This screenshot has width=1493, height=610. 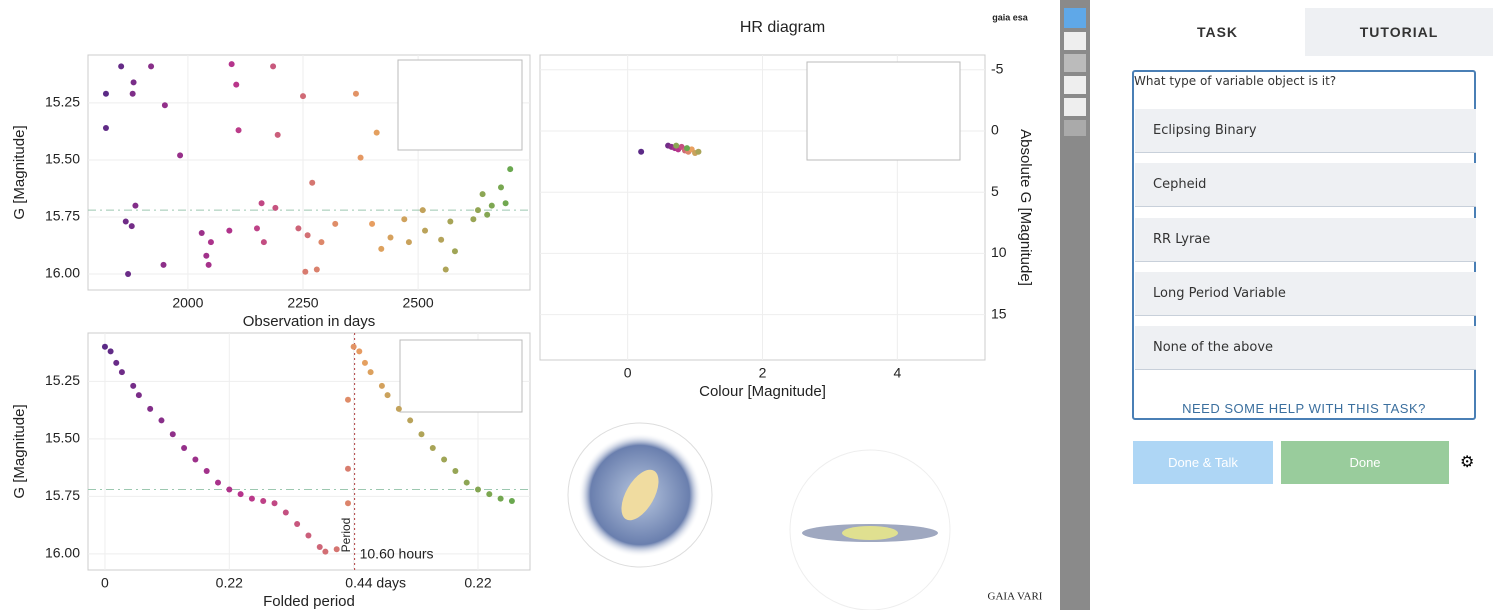 I want to click on x-tick-label: 2250, so click(x=302, y=303).